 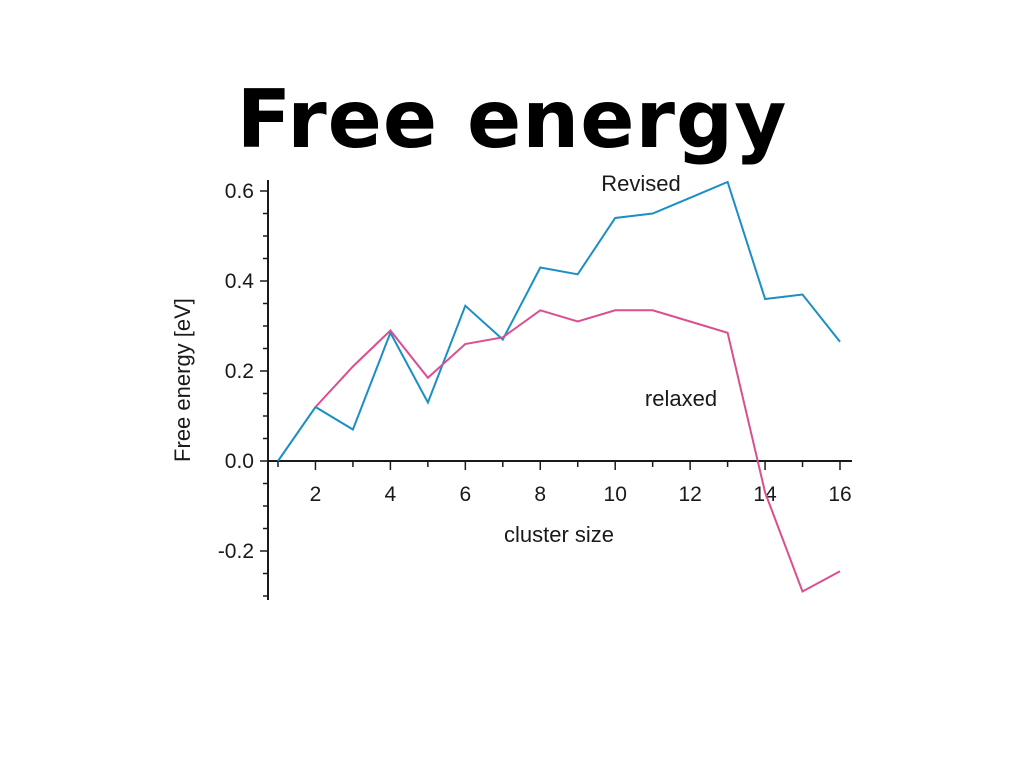 What do you see at coordinates (240, 281) in the screenshot?
I see `y-tick-label: 0.4` at bounding box center [240, 281].